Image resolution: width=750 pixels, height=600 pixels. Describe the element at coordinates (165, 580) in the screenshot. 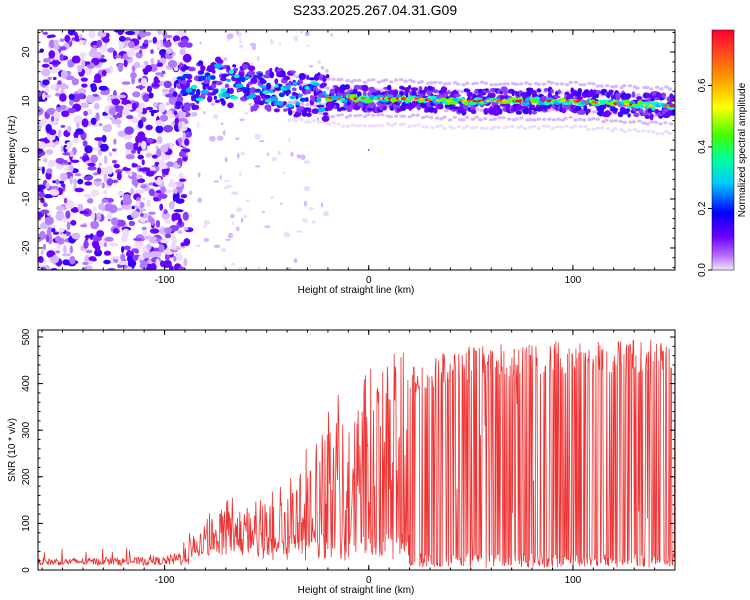

I see `snr-x-tick-label: -100` at that location.